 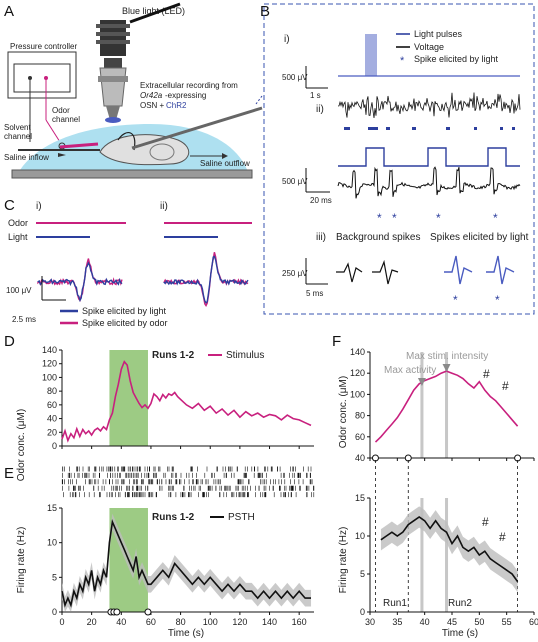 I want to click on y-tick-label: 60, so click(x=52, y=405).